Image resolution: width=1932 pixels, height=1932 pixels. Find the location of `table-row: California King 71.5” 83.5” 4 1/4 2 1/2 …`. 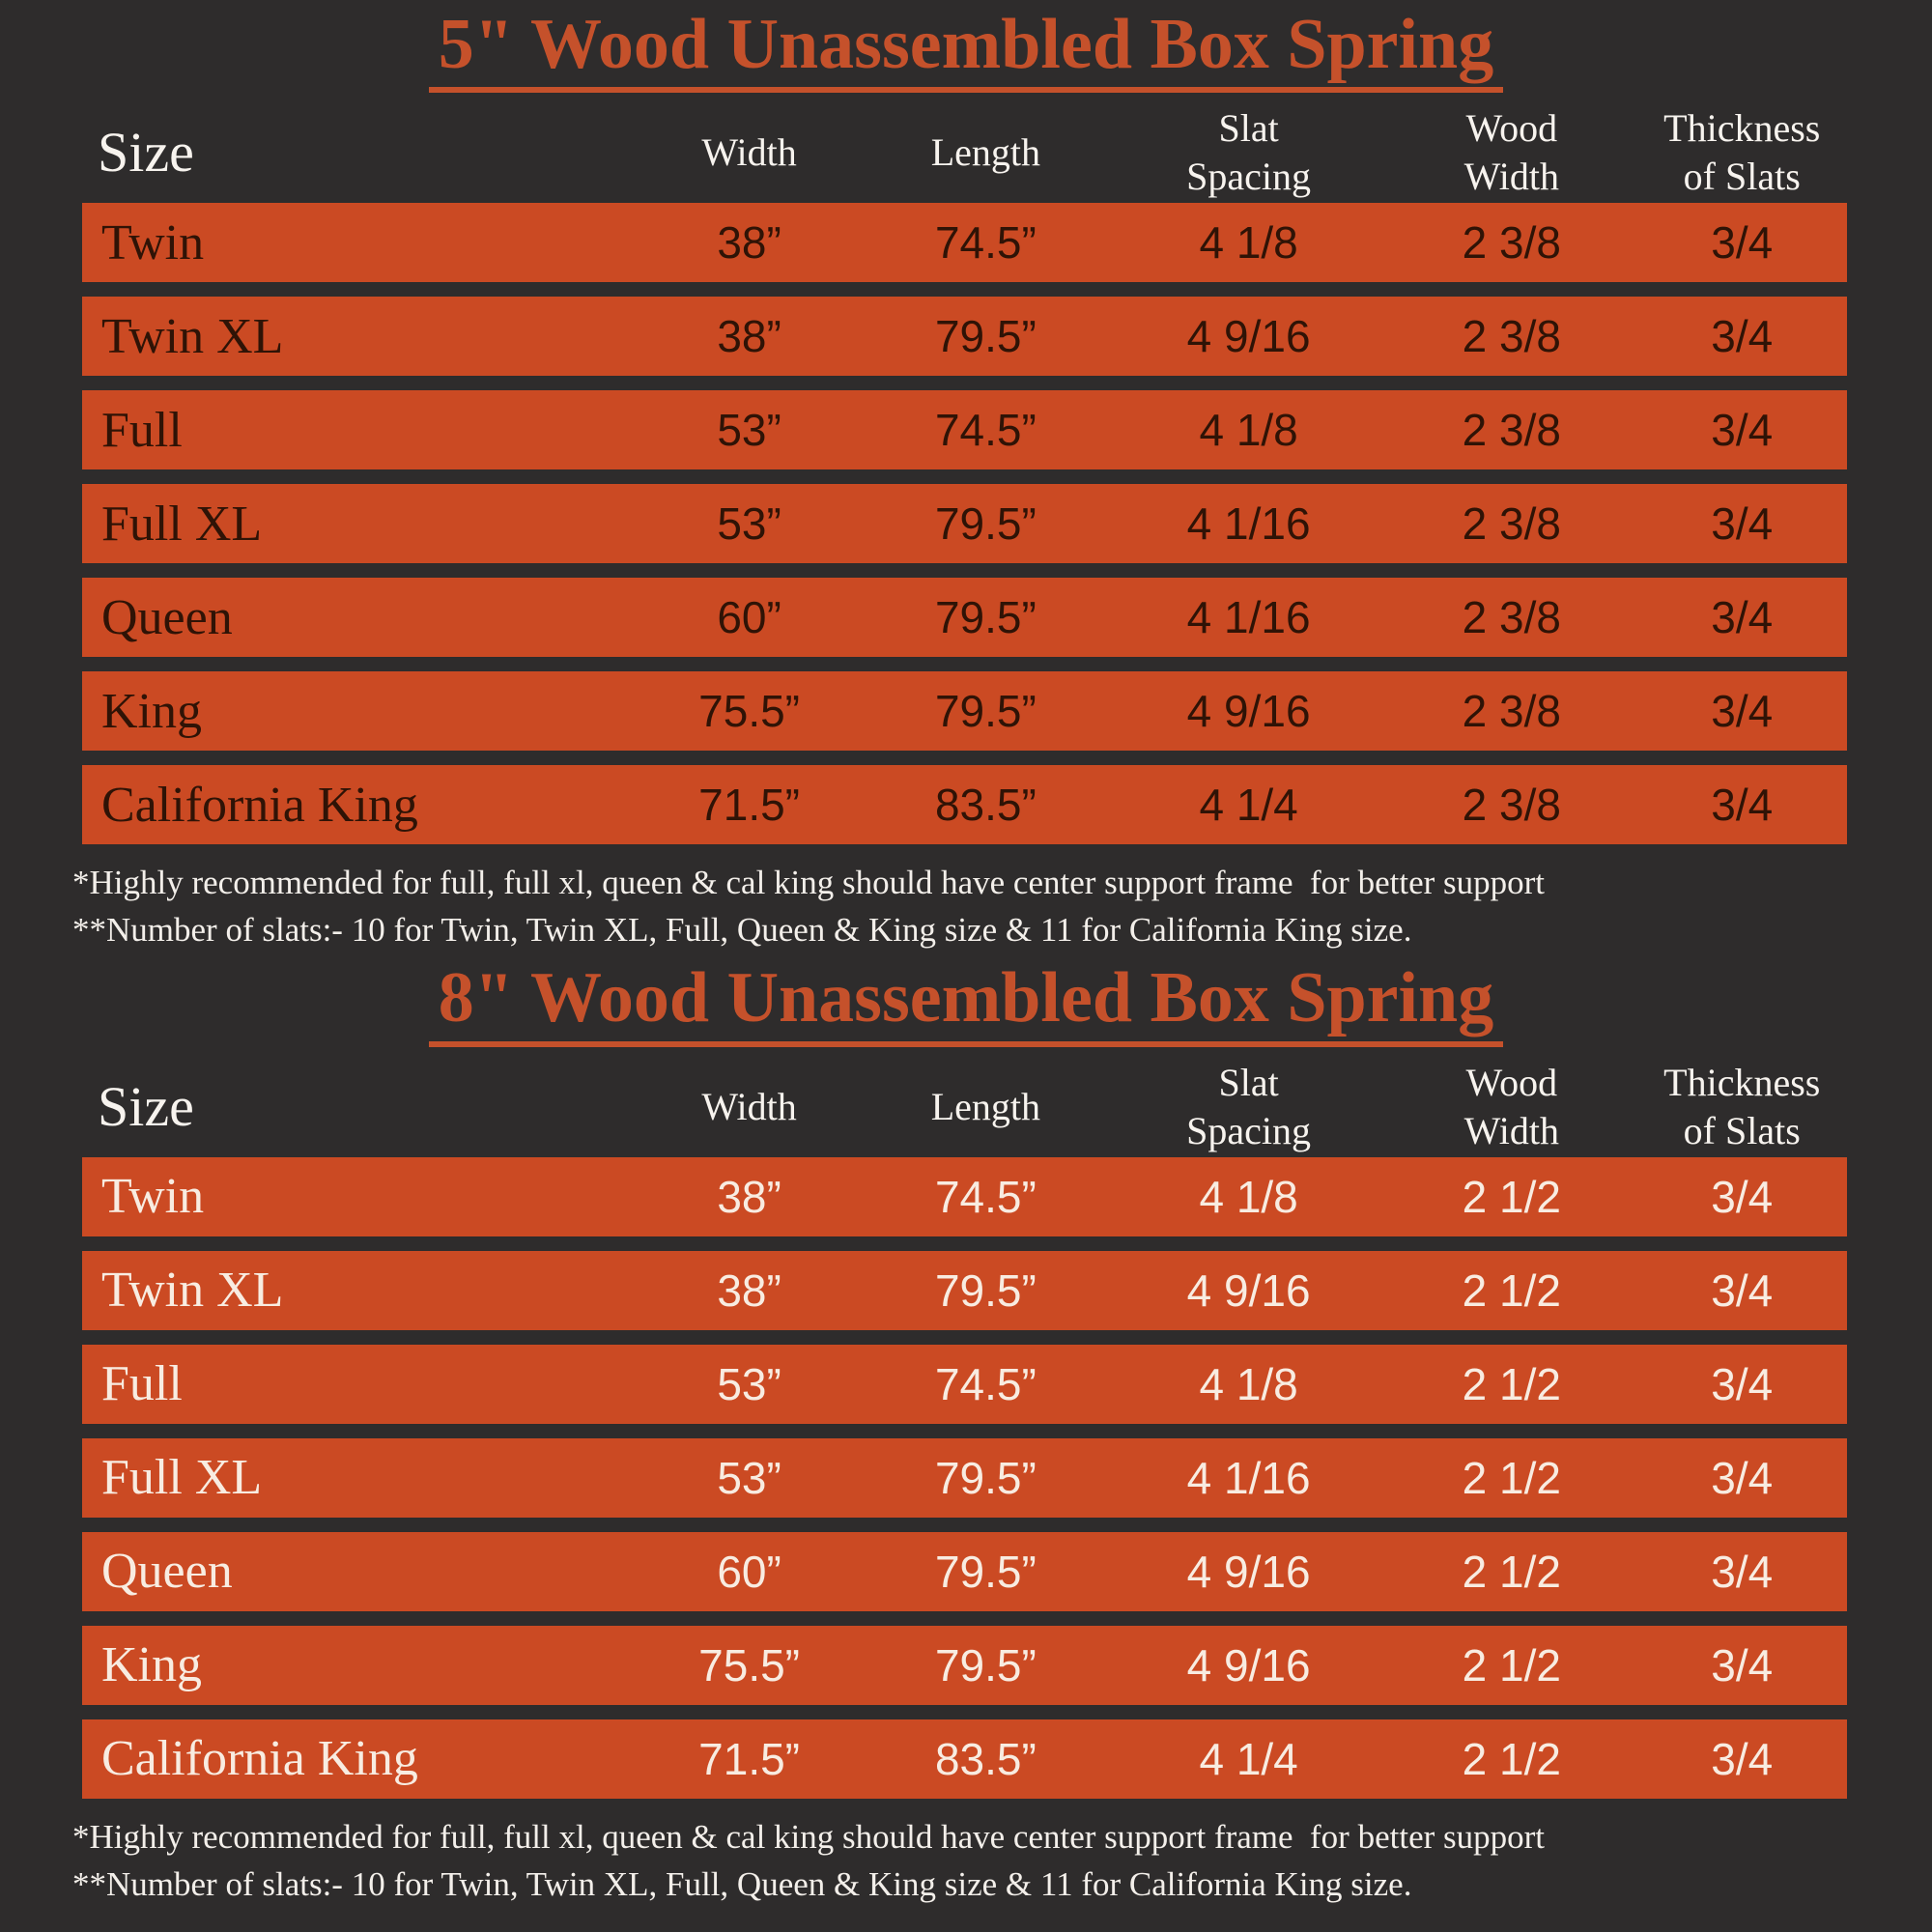

table-row: California King 71.5” 83.5” 4 1/4 2 1/2 … is located at coordinates (964, 1759).